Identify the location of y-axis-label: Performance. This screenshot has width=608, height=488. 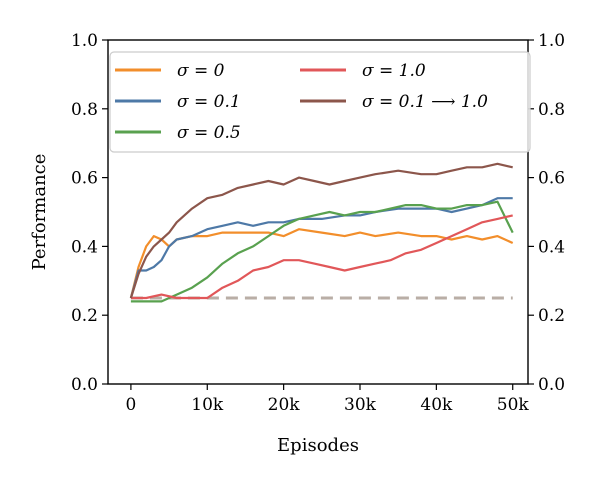
(39, 212).